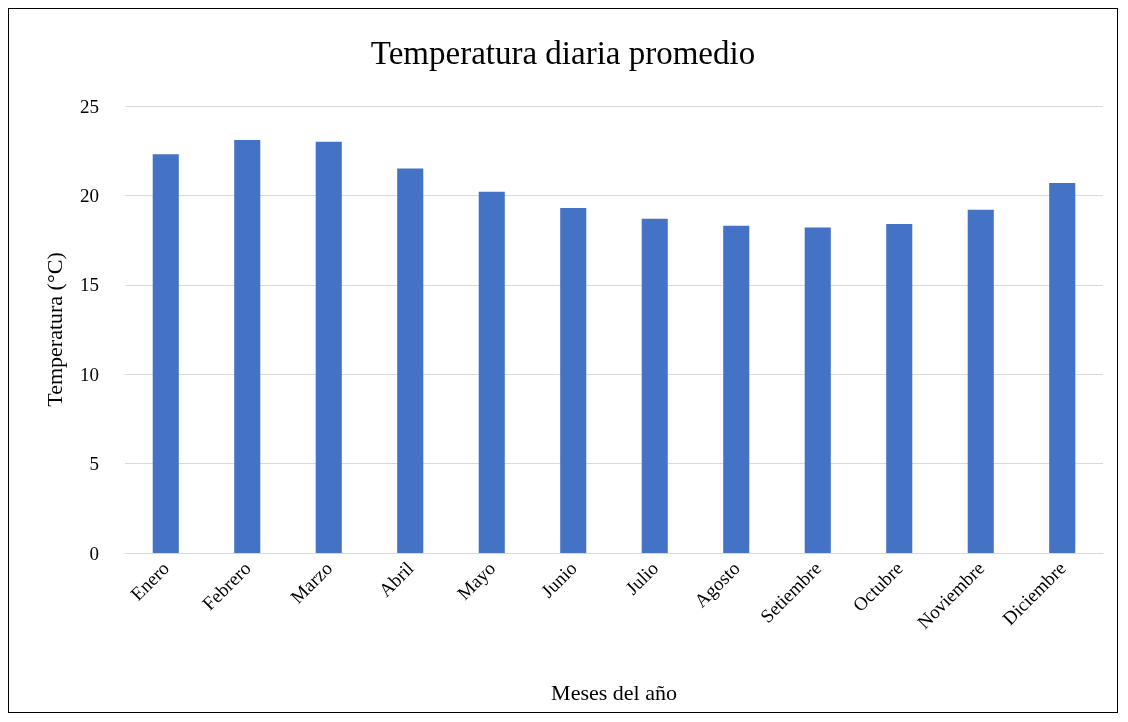  Describe the element at coordinates (54, 329) in the screenshot. I see `y-axis-title: Temperatura (°C)` at that location.